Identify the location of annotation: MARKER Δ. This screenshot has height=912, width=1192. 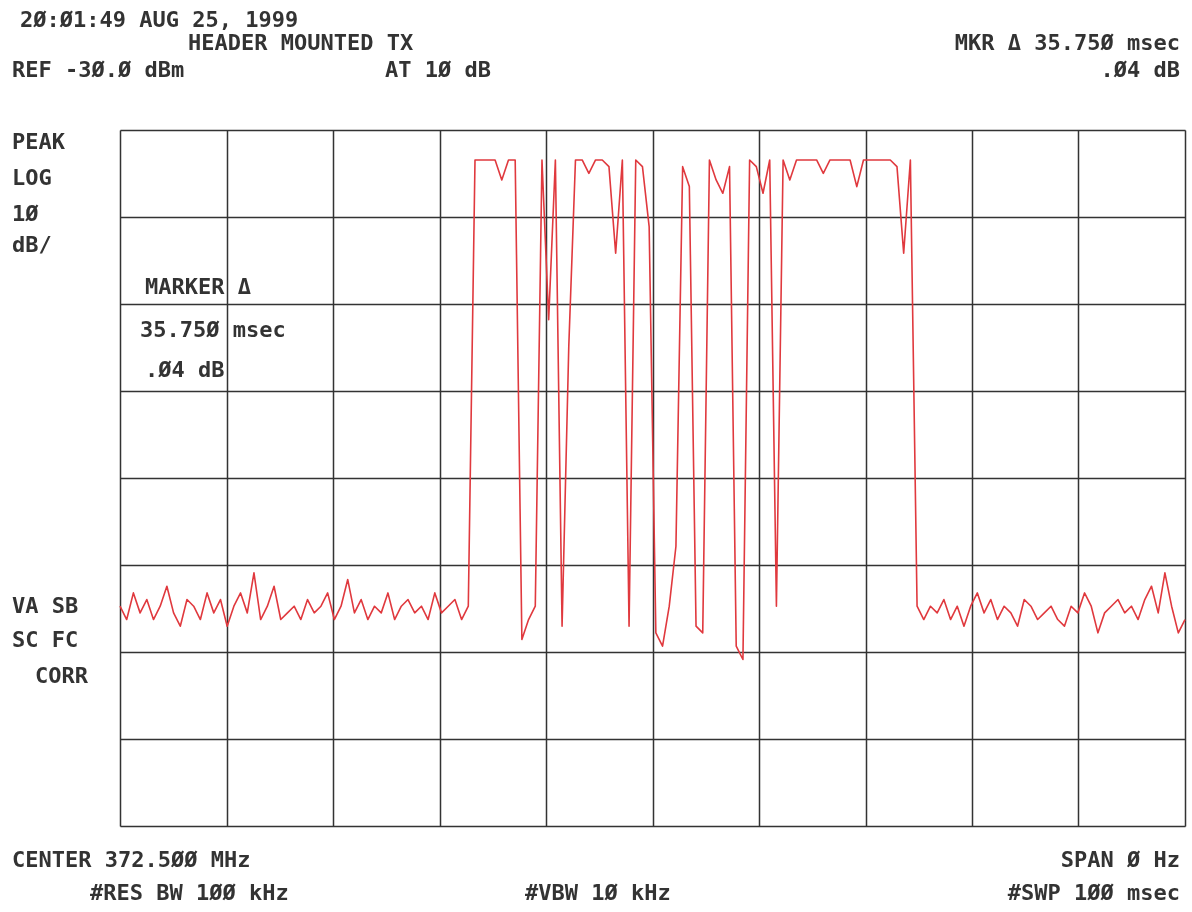
(198, 286).